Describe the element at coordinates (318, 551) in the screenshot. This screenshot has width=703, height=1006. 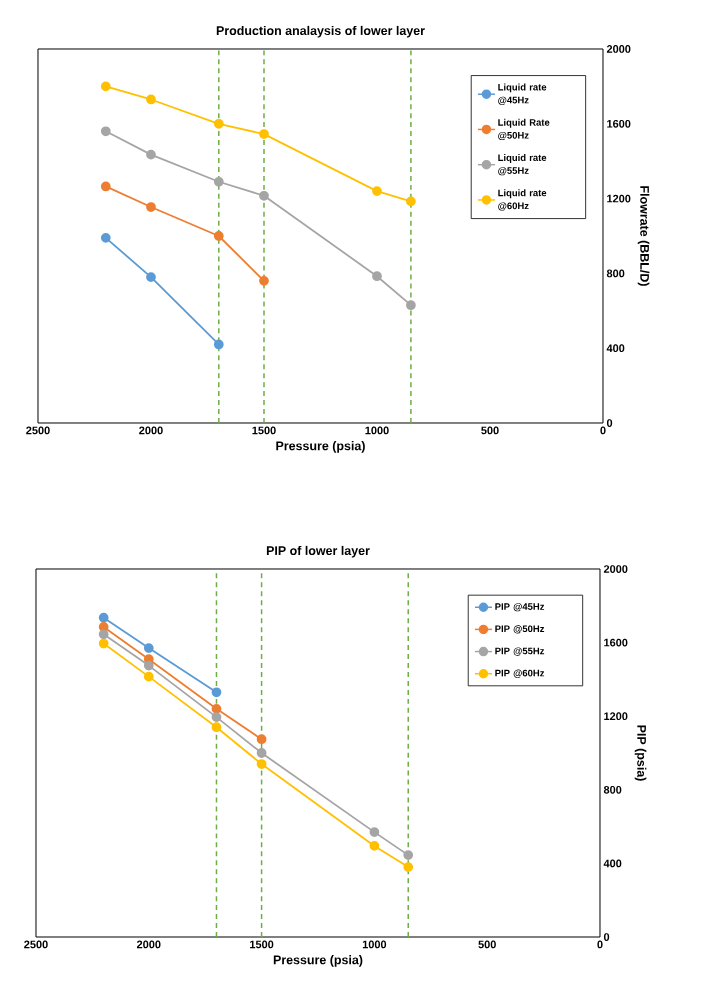
I see `chart-title: PIP of lower layer` at that location.